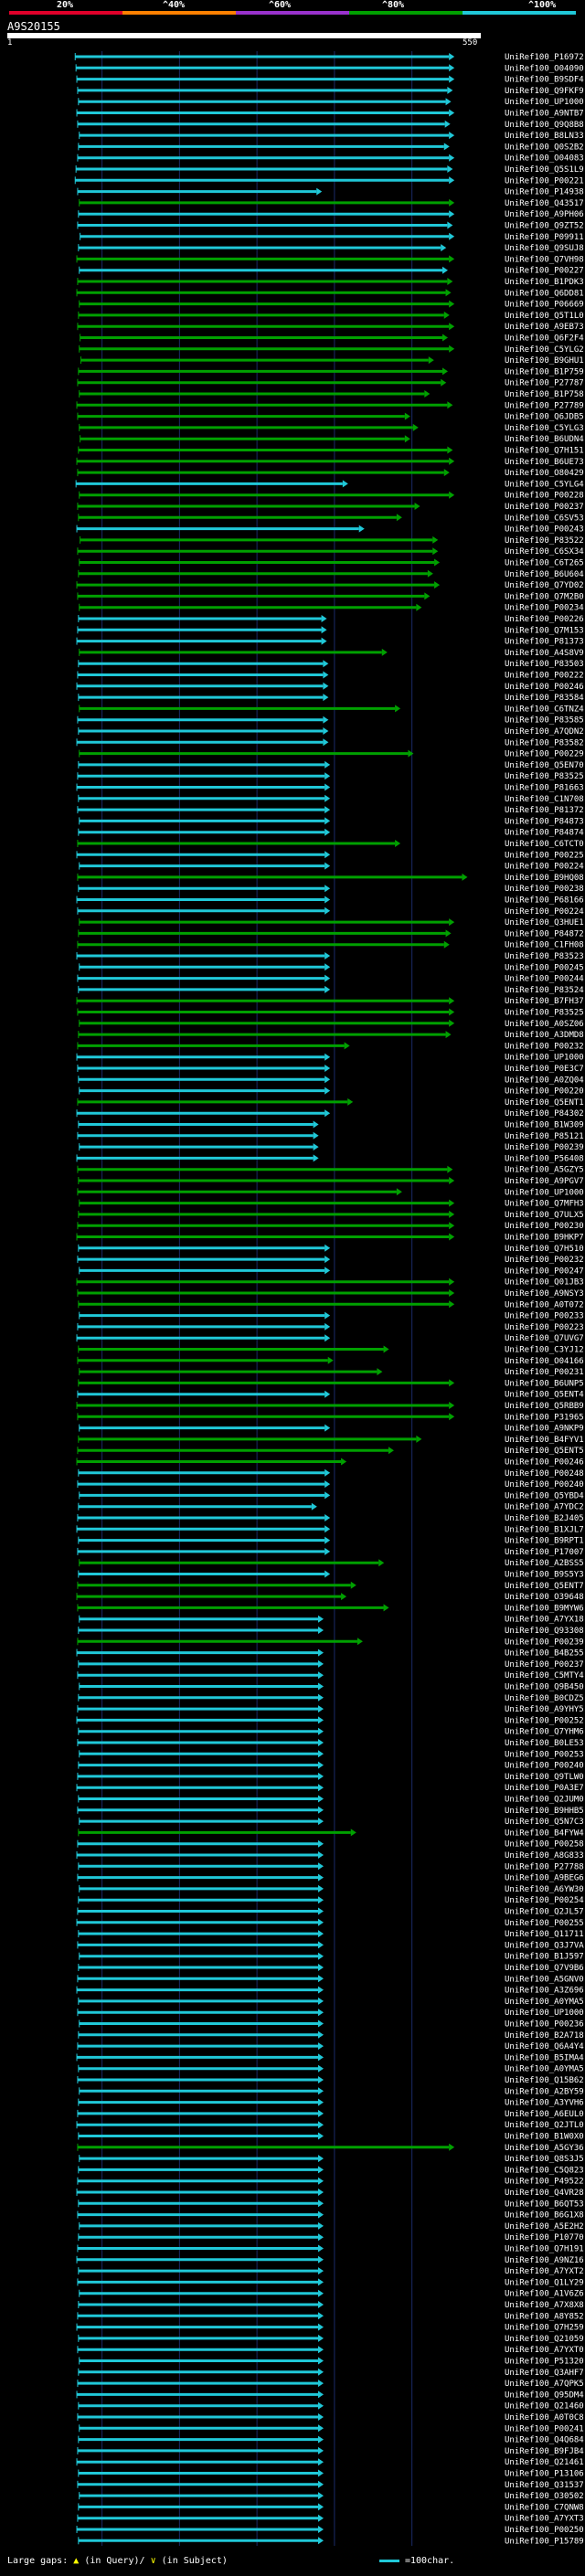  What do you see at coordinates (544, 2440) in the screenshot?
I see `hit-label-212: UniRef100_Q4Q684` at bounding box center [544, 2440].